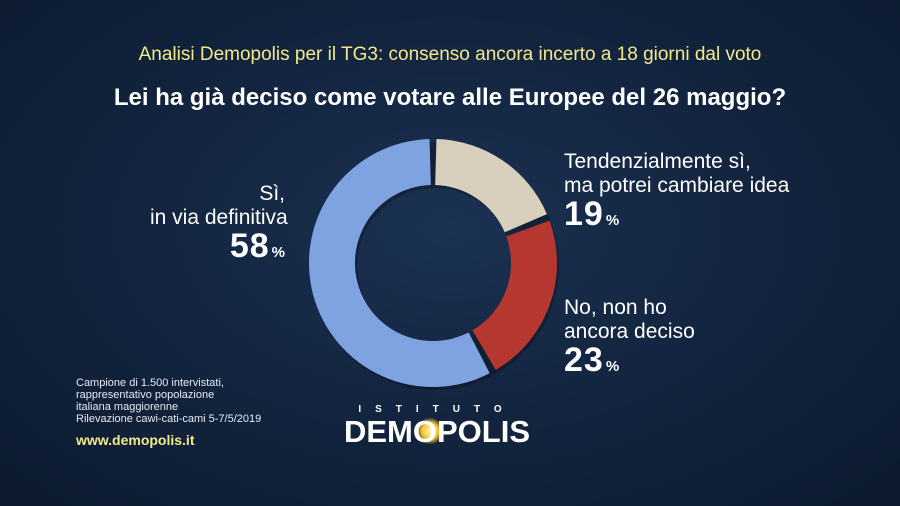 This screenshot has width=900, height=506. Describe the element at coordinates (145, 395) in the screenshot. I see `note-line: rappresentativo popolazione` at that location.